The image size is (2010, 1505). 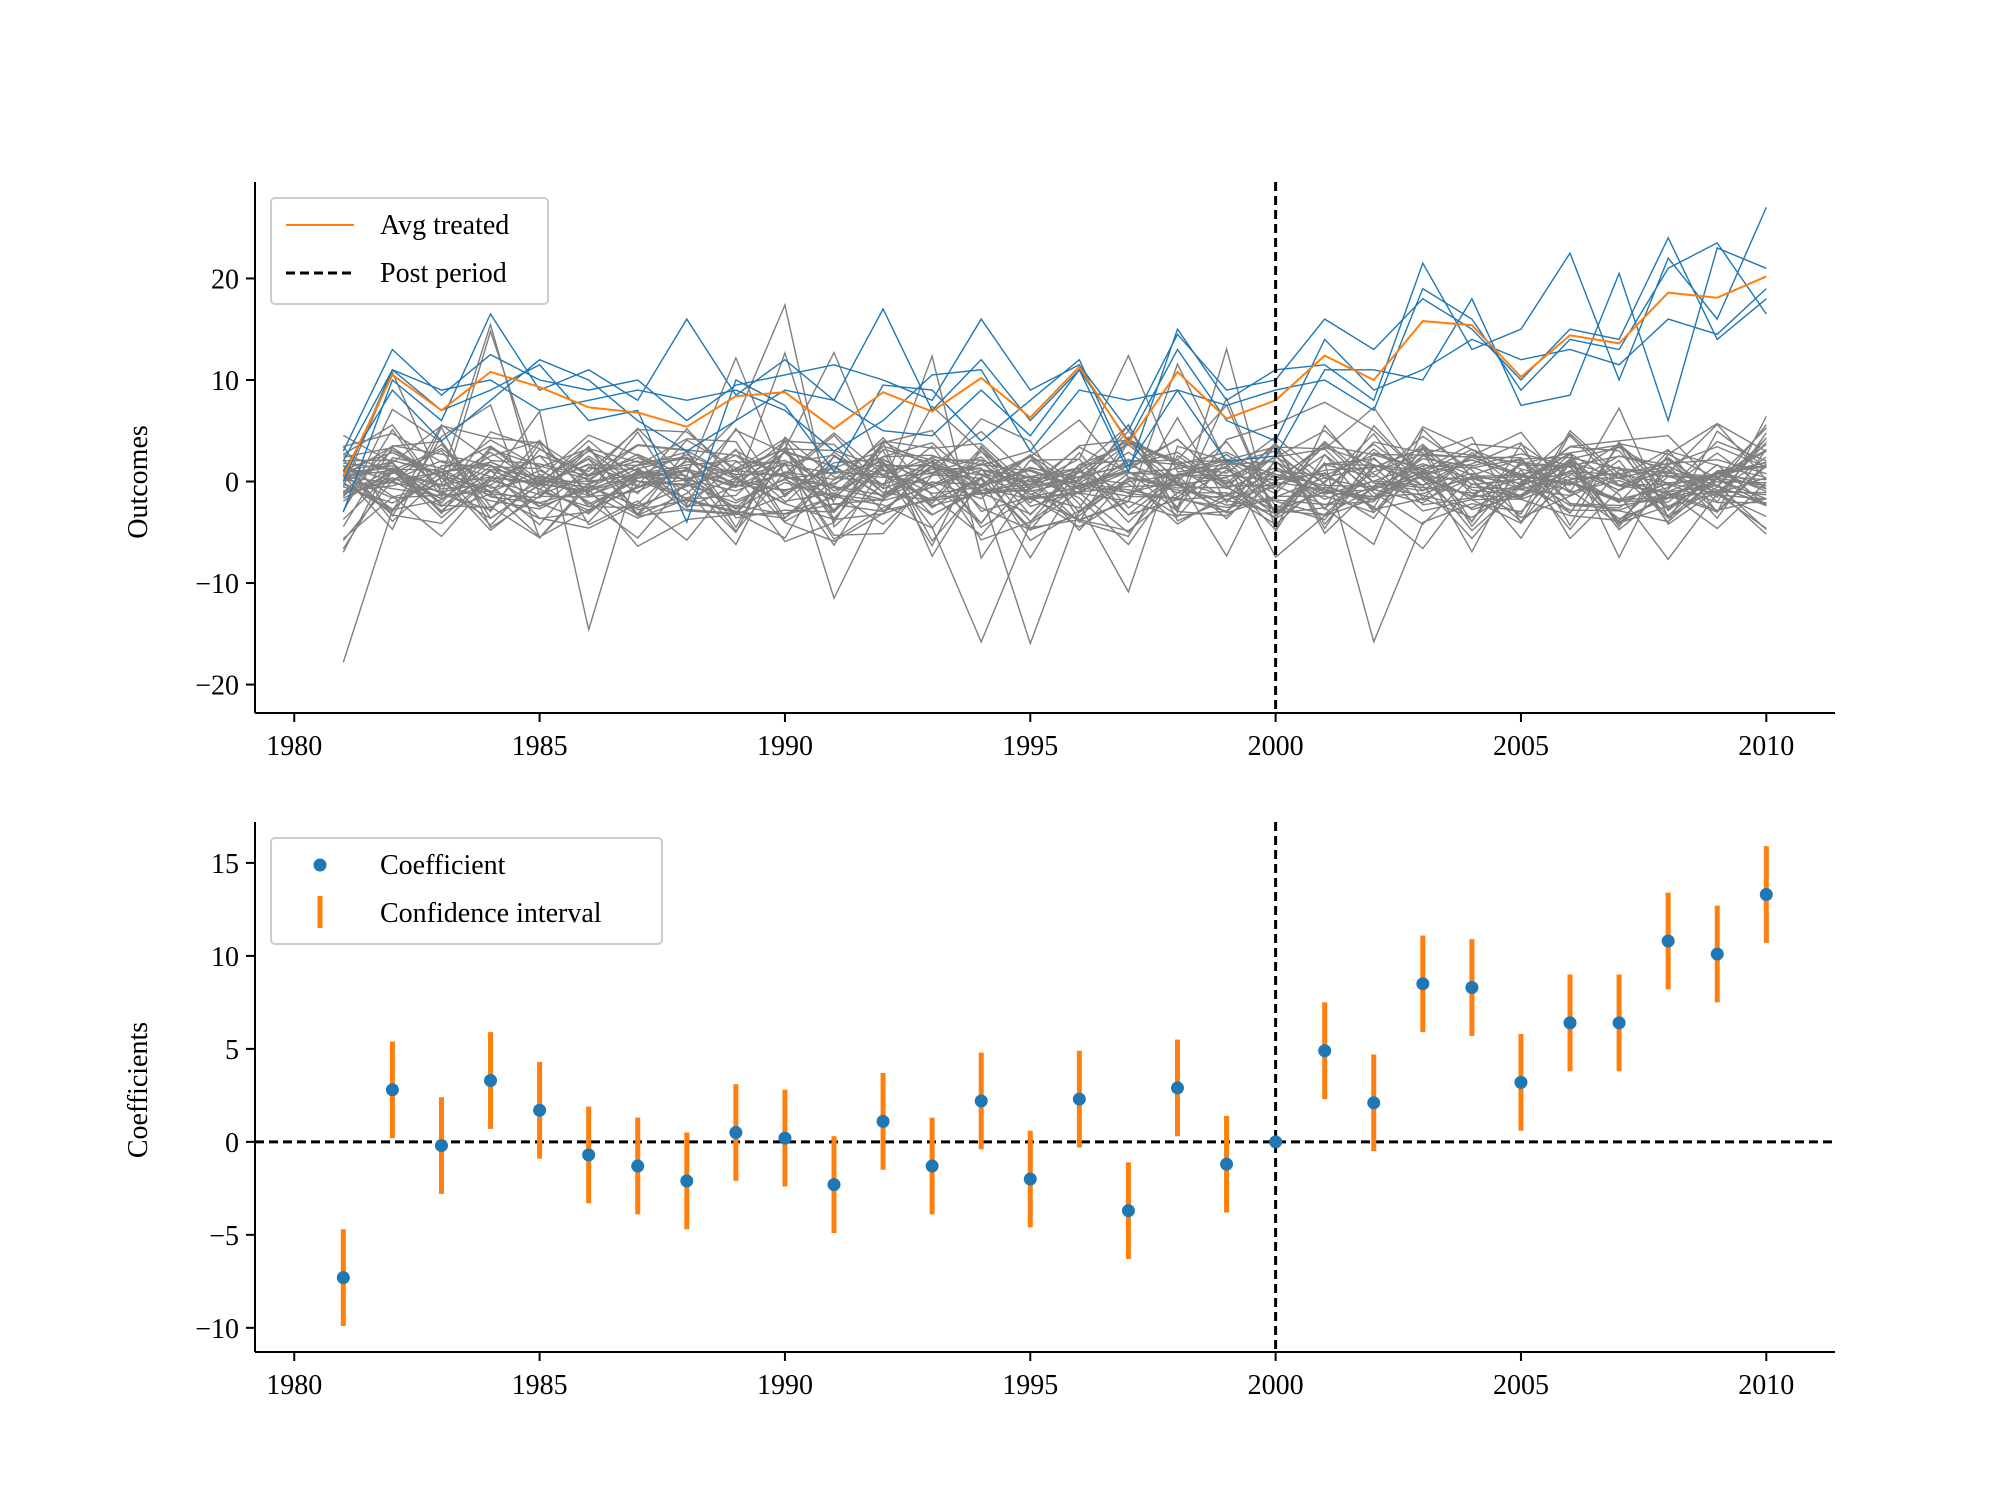 I want to click on outcomes-x-tick-label: 1980, so click(x=294, y=746).